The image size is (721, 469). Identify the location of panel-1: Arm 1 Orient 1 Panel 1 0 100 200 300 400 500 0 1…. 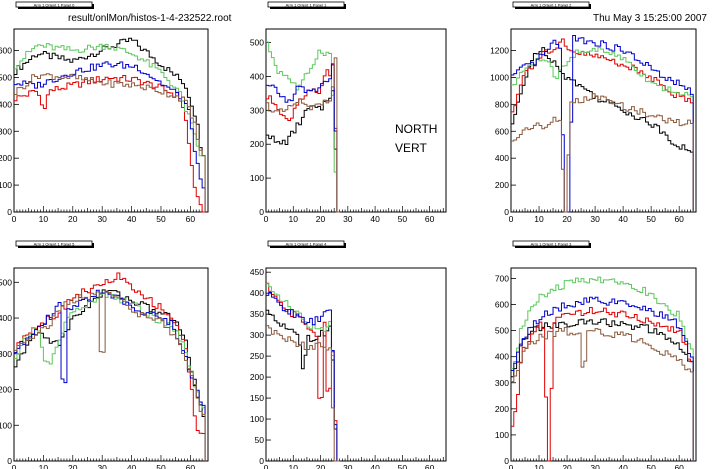
(348, 112).